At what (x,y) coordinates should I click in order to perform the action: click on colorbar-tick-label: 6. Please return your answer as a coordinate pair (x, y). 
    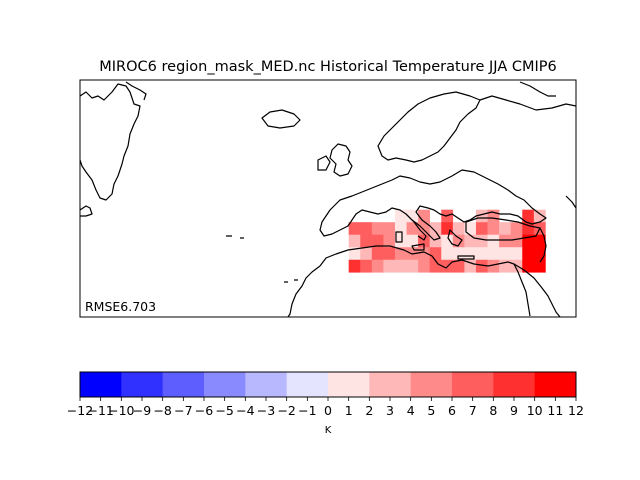
    Looking at the image, I should click on (452, 410).